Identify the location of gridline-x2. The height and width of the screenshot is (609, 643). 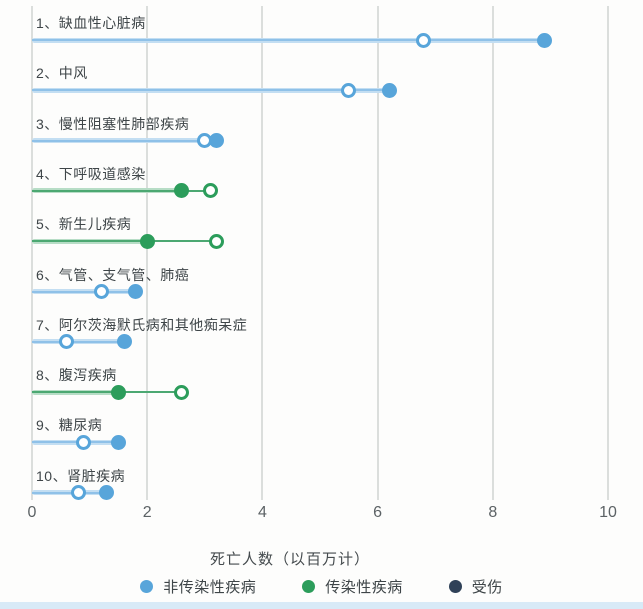
(147, 253).